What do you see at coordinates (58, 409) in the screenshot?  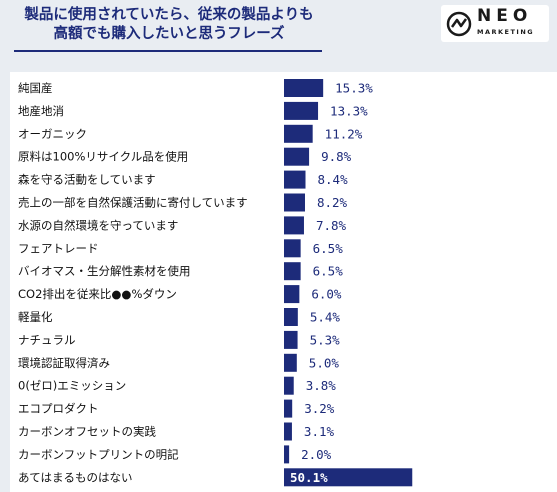 I see `category-label: エコプロダクト` at bounding box center [58, 409].